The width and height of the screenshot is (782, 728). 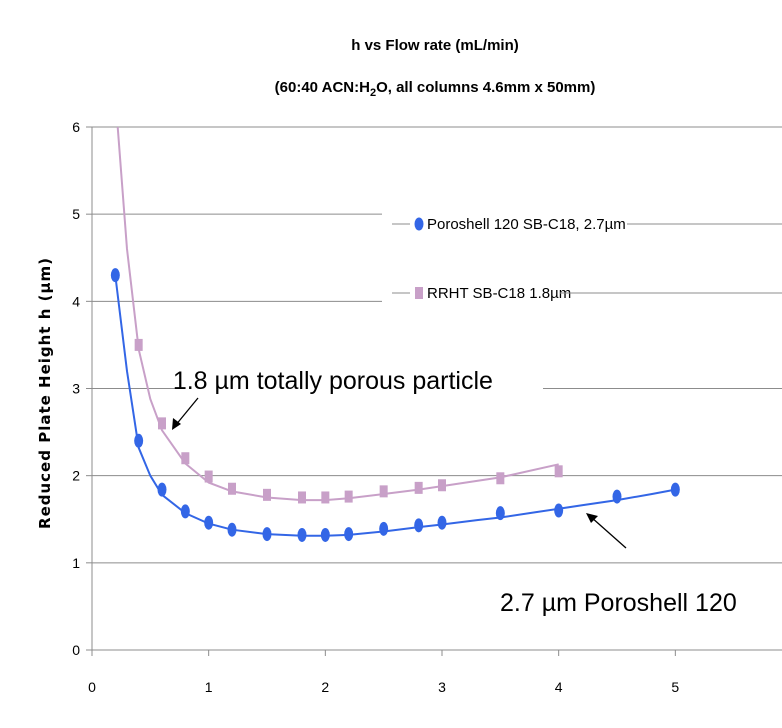 What do you see at coordinates (45, 393) in the screenshot?
I see `y-axis-label: Reduced Plate Height h (µm)` at bounding box center [45, 393].